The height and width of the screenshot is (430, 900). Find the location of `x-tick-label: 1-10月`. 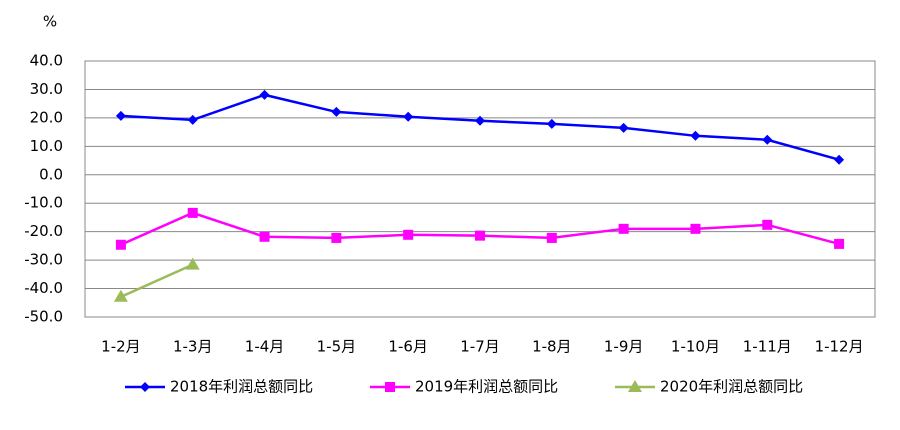

x-tick-label: 1-10月 is located at coordinates (695, 347).